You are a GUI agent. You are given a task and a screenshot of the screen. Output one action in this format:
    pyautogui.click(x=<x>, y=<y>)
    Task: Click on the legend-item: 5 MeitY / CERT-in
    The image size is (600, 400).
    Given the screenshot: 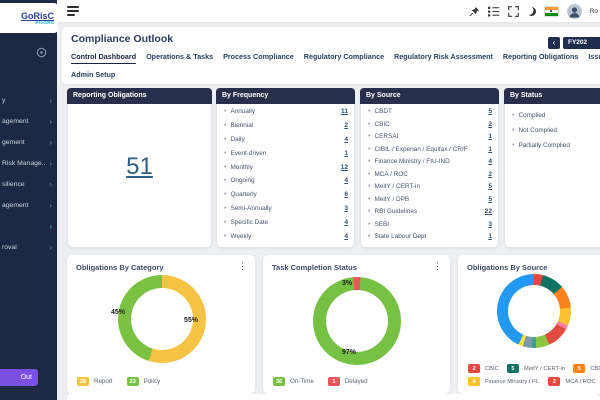 What is the action you would take?
    pyautogui.click(x=535, y=368)
    